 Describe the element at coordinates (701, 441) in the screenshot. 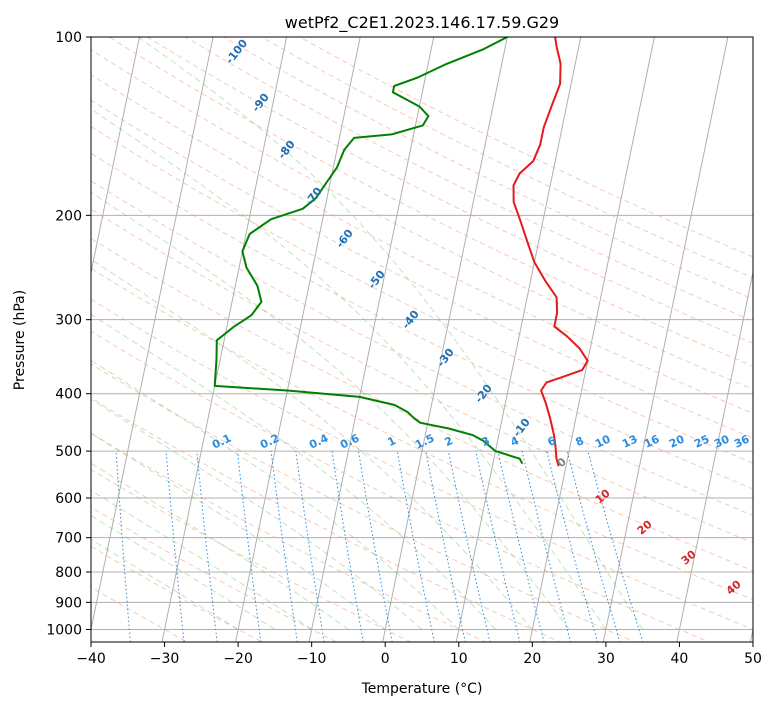

I see `mixing-ratio-label: 25` at that location.